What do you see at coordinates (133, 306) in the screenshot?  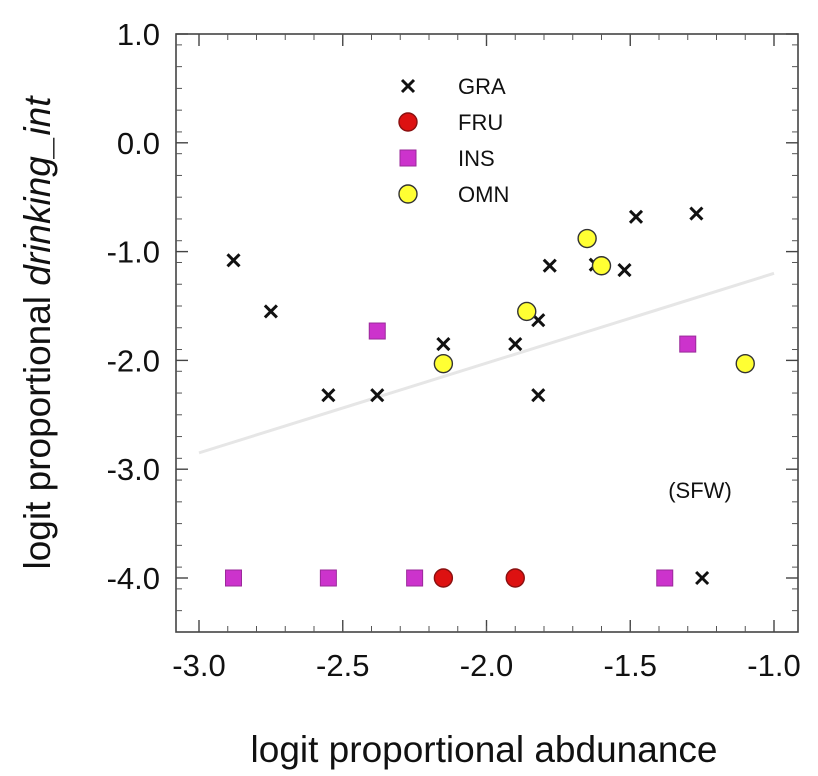 I see `y-tick-labels: 1.0 0.0 -1.0 -2.0 -3.0 -4.0` at bounding box center [133, 306].